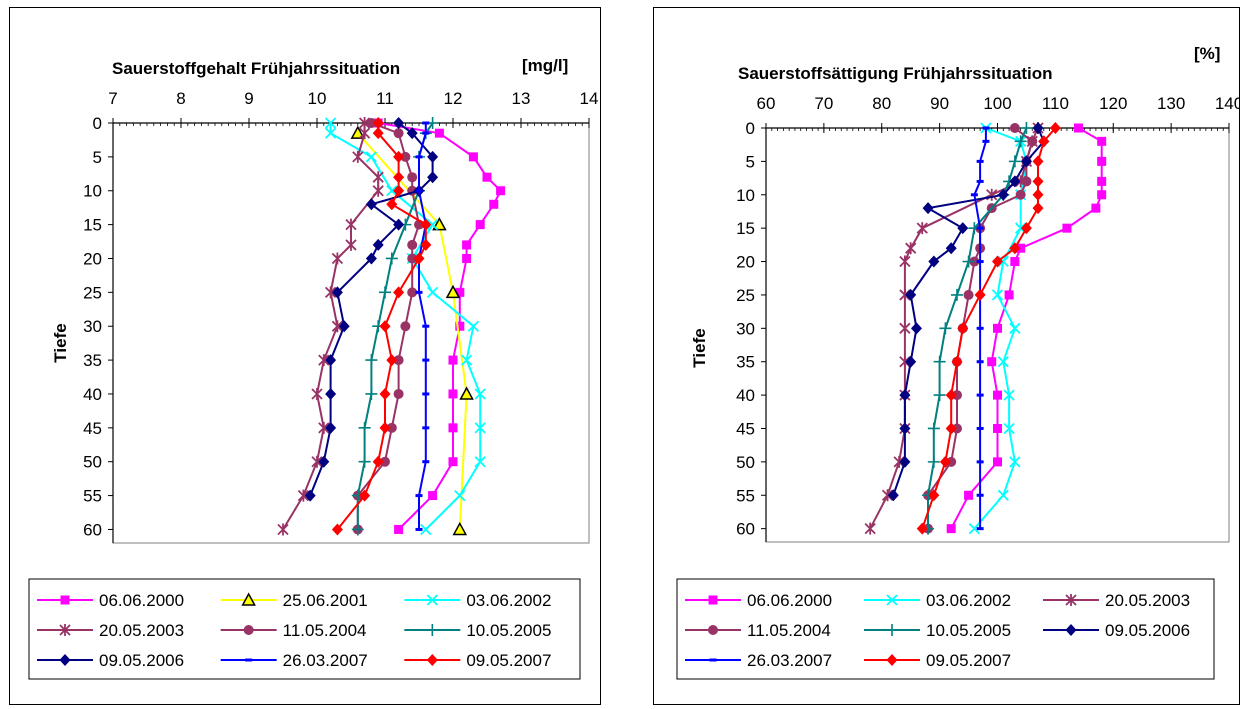 This screenshot has height=709, width=1258. What do you see at coordinates (745, 462) in the screenshot?
I see `y-tick-label: 50` at bounding box center [745, 462].